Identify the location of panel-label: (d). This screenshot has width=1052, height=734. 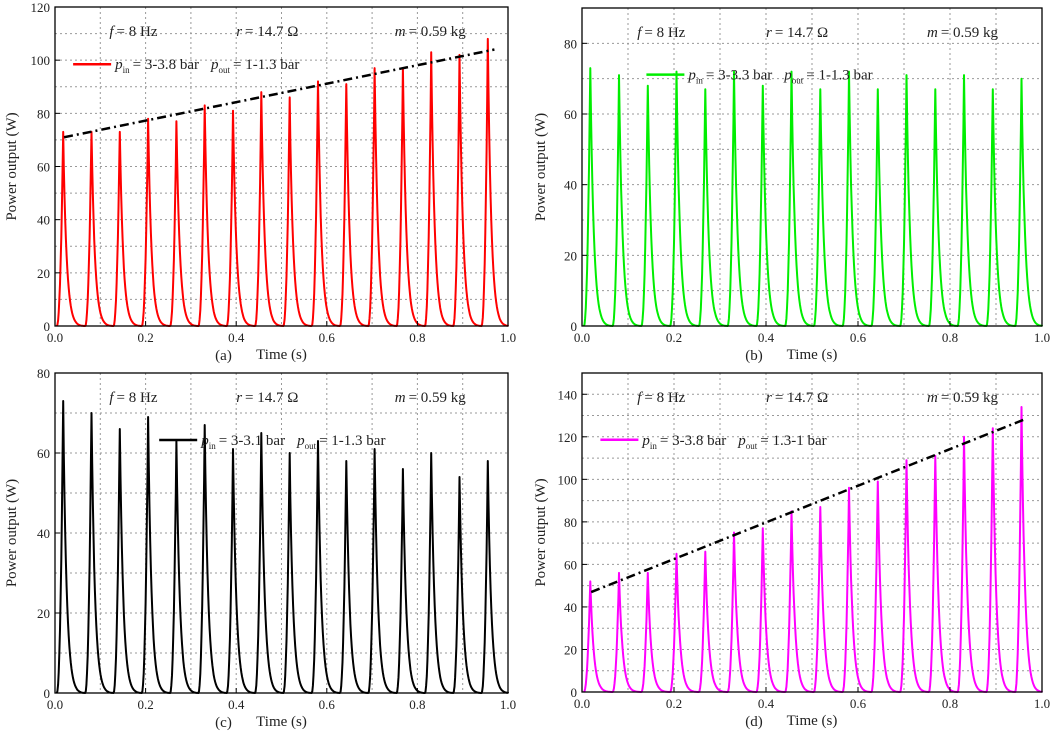
(754, 722).